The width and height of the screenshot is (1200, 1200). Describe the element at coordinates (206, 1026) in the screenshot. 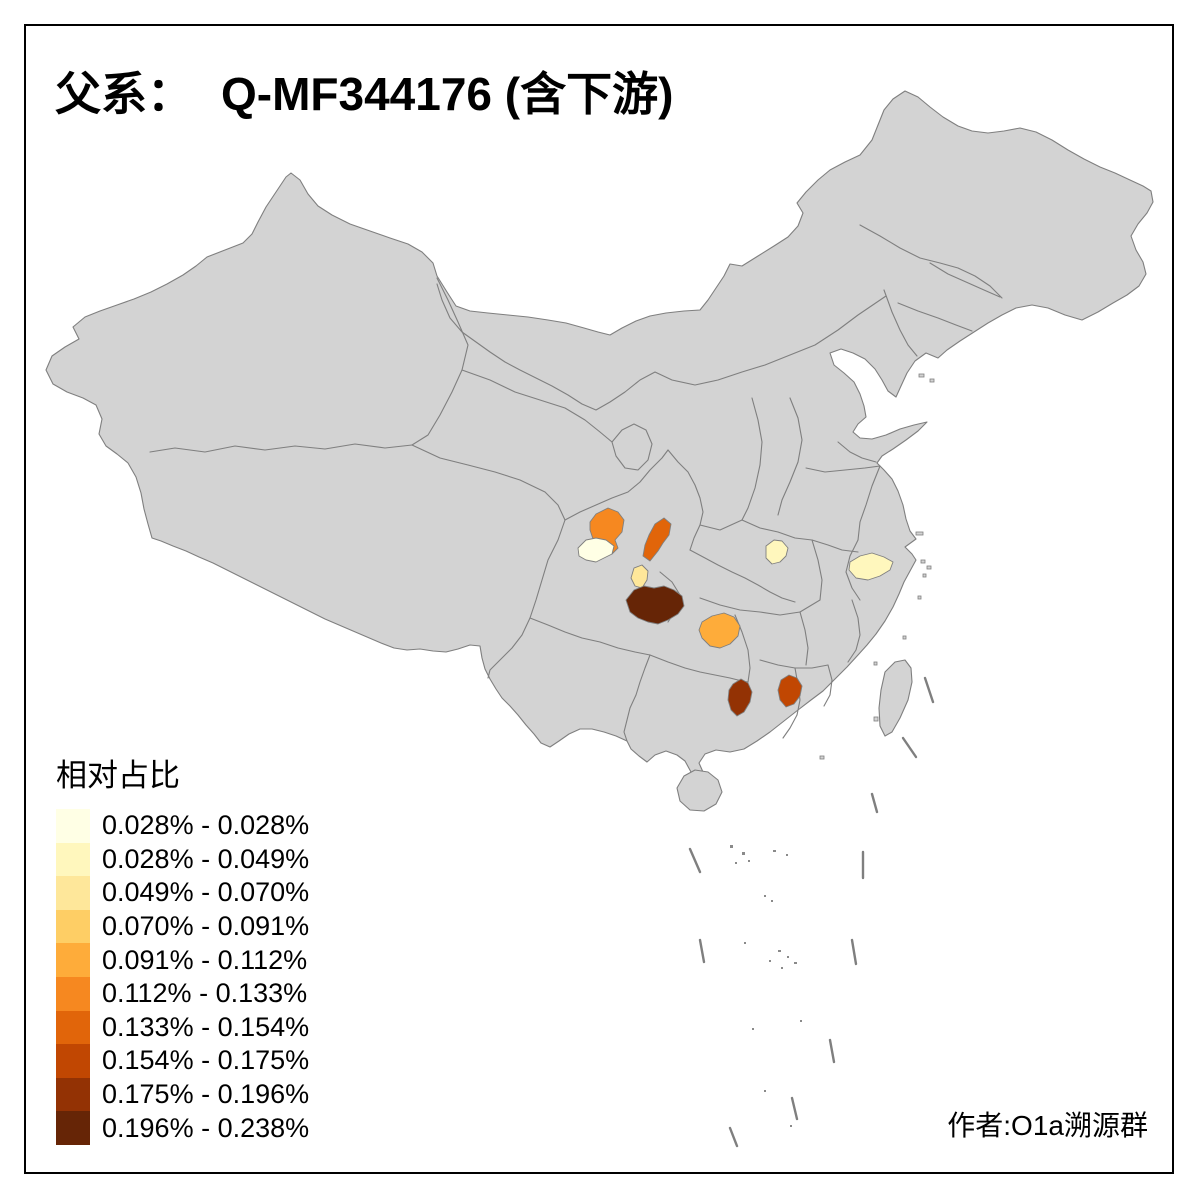

I see `legend-label: 0.133% - 0.154%` at that location.